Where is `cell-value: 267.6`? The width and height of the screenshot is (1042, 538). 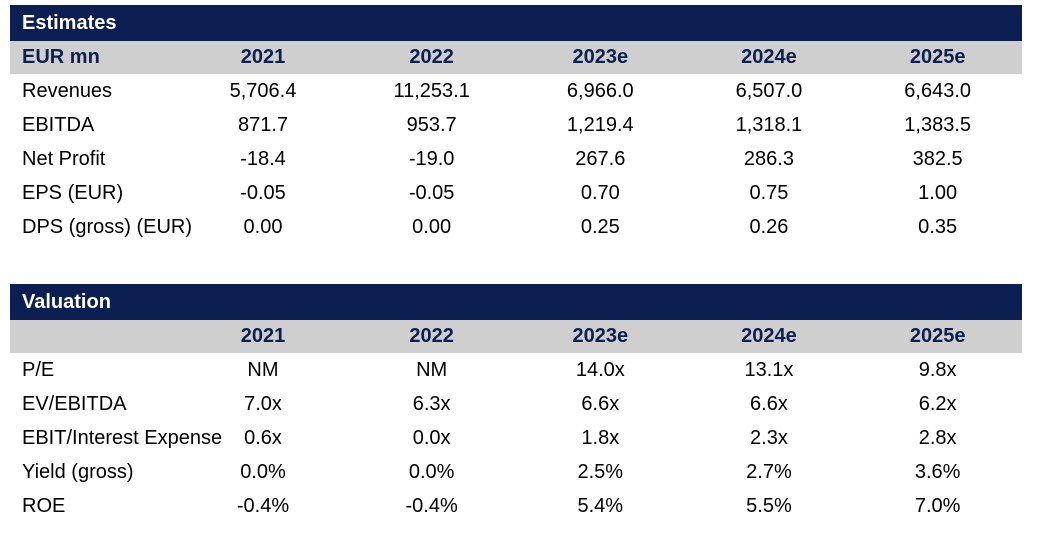
cell-value: 267.6 is located at coordinates (600, 158).